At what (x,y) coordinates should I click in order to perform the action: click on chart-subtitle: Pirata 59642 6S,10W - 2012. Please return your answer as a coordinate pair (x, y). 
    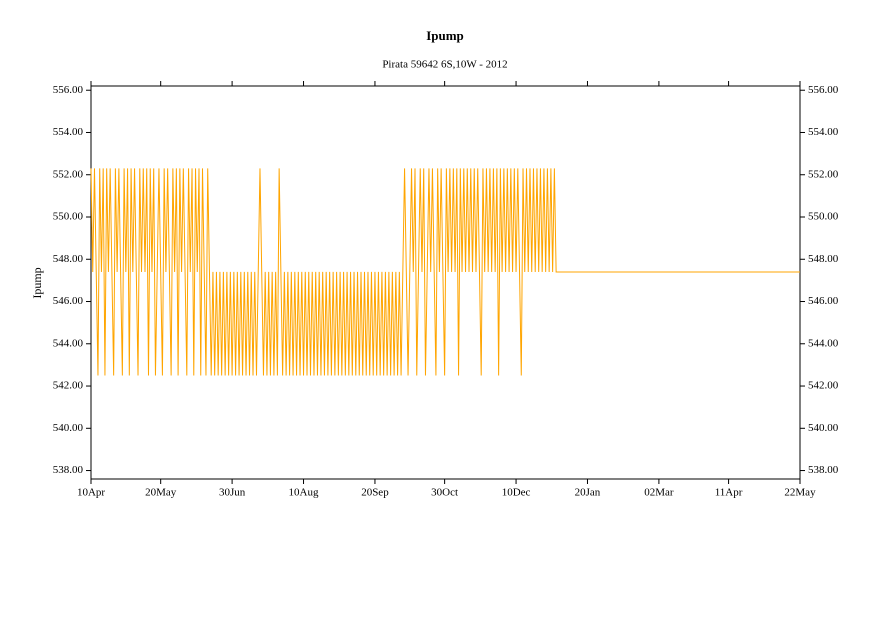
    Looking at the image, I should click on (444, 65).